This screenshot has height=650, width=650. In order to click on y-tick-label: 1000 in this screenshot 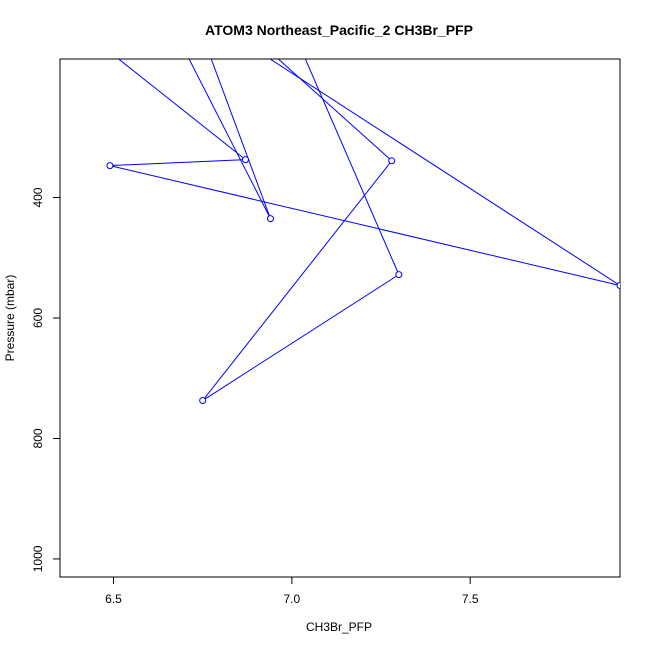, I will do `click(38, 558)`.